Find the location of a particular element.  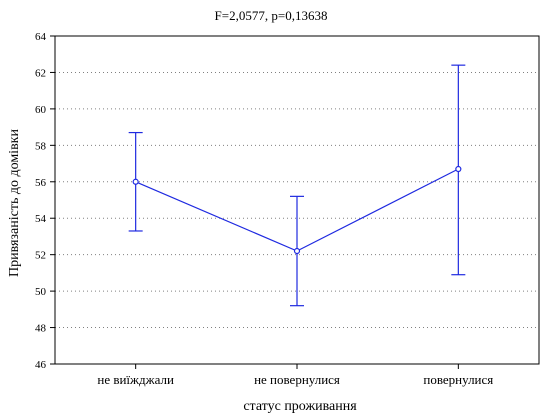

y-axis-label: Привязаність до домівки is located at coordinates (14, 203).